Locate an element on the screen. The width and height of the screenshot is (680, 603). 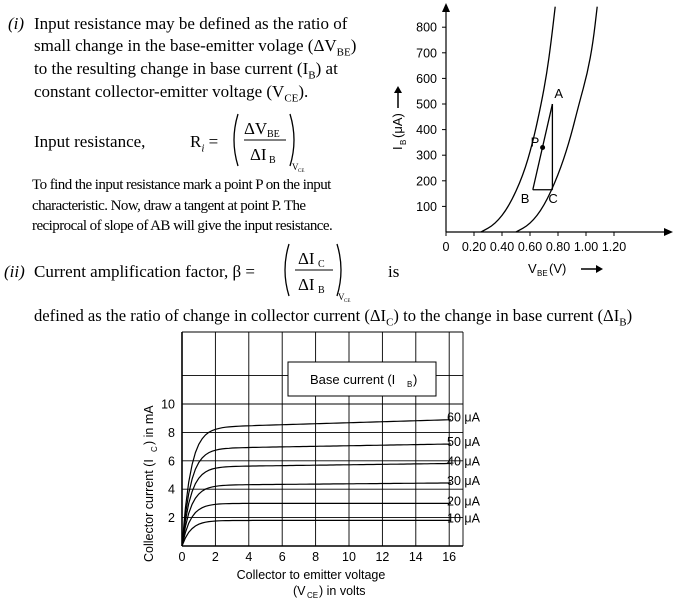
c1-ylabel-main: I is located at coordinates (397, 148).